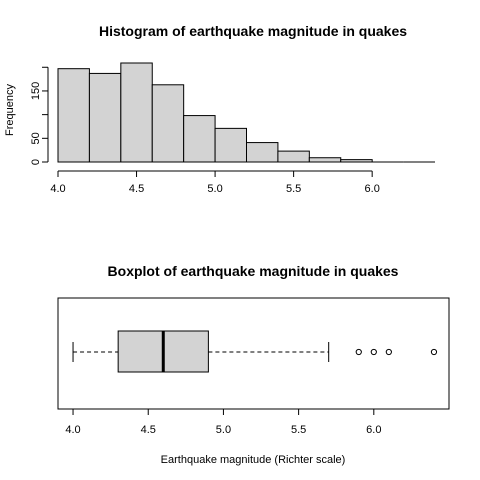 The width and height of the screenshot is (480, 480). Describe the element at coordinates (253, 460) in the screenshot. I see `boxplot-xlabel: Earthquake magnitude (Richter scale)` at that location.